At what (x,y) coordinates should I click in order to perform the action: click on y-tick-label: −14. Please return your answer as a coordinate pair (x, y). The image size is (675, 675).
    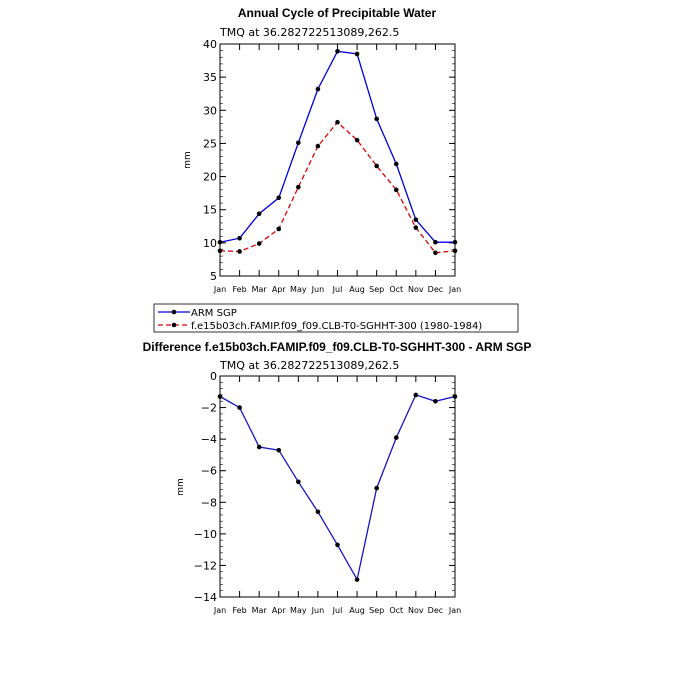
    Looking at the image, I should click on (205, 597).